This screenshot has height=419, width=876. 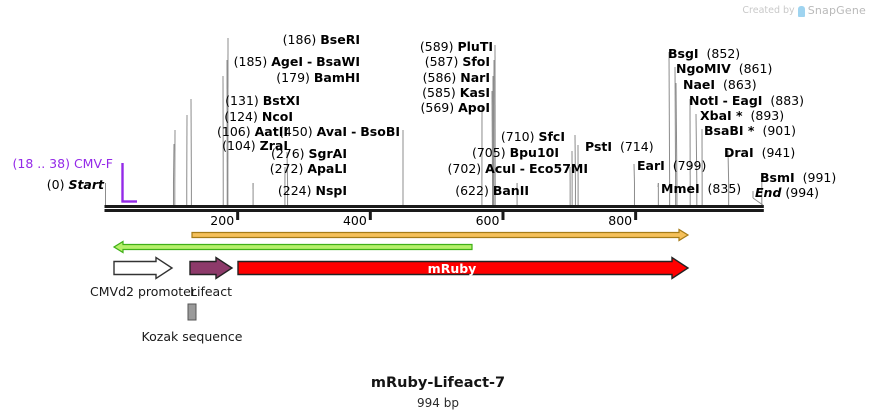 I want to click on enzyme-name: BanII, so click(x=510, y=190).